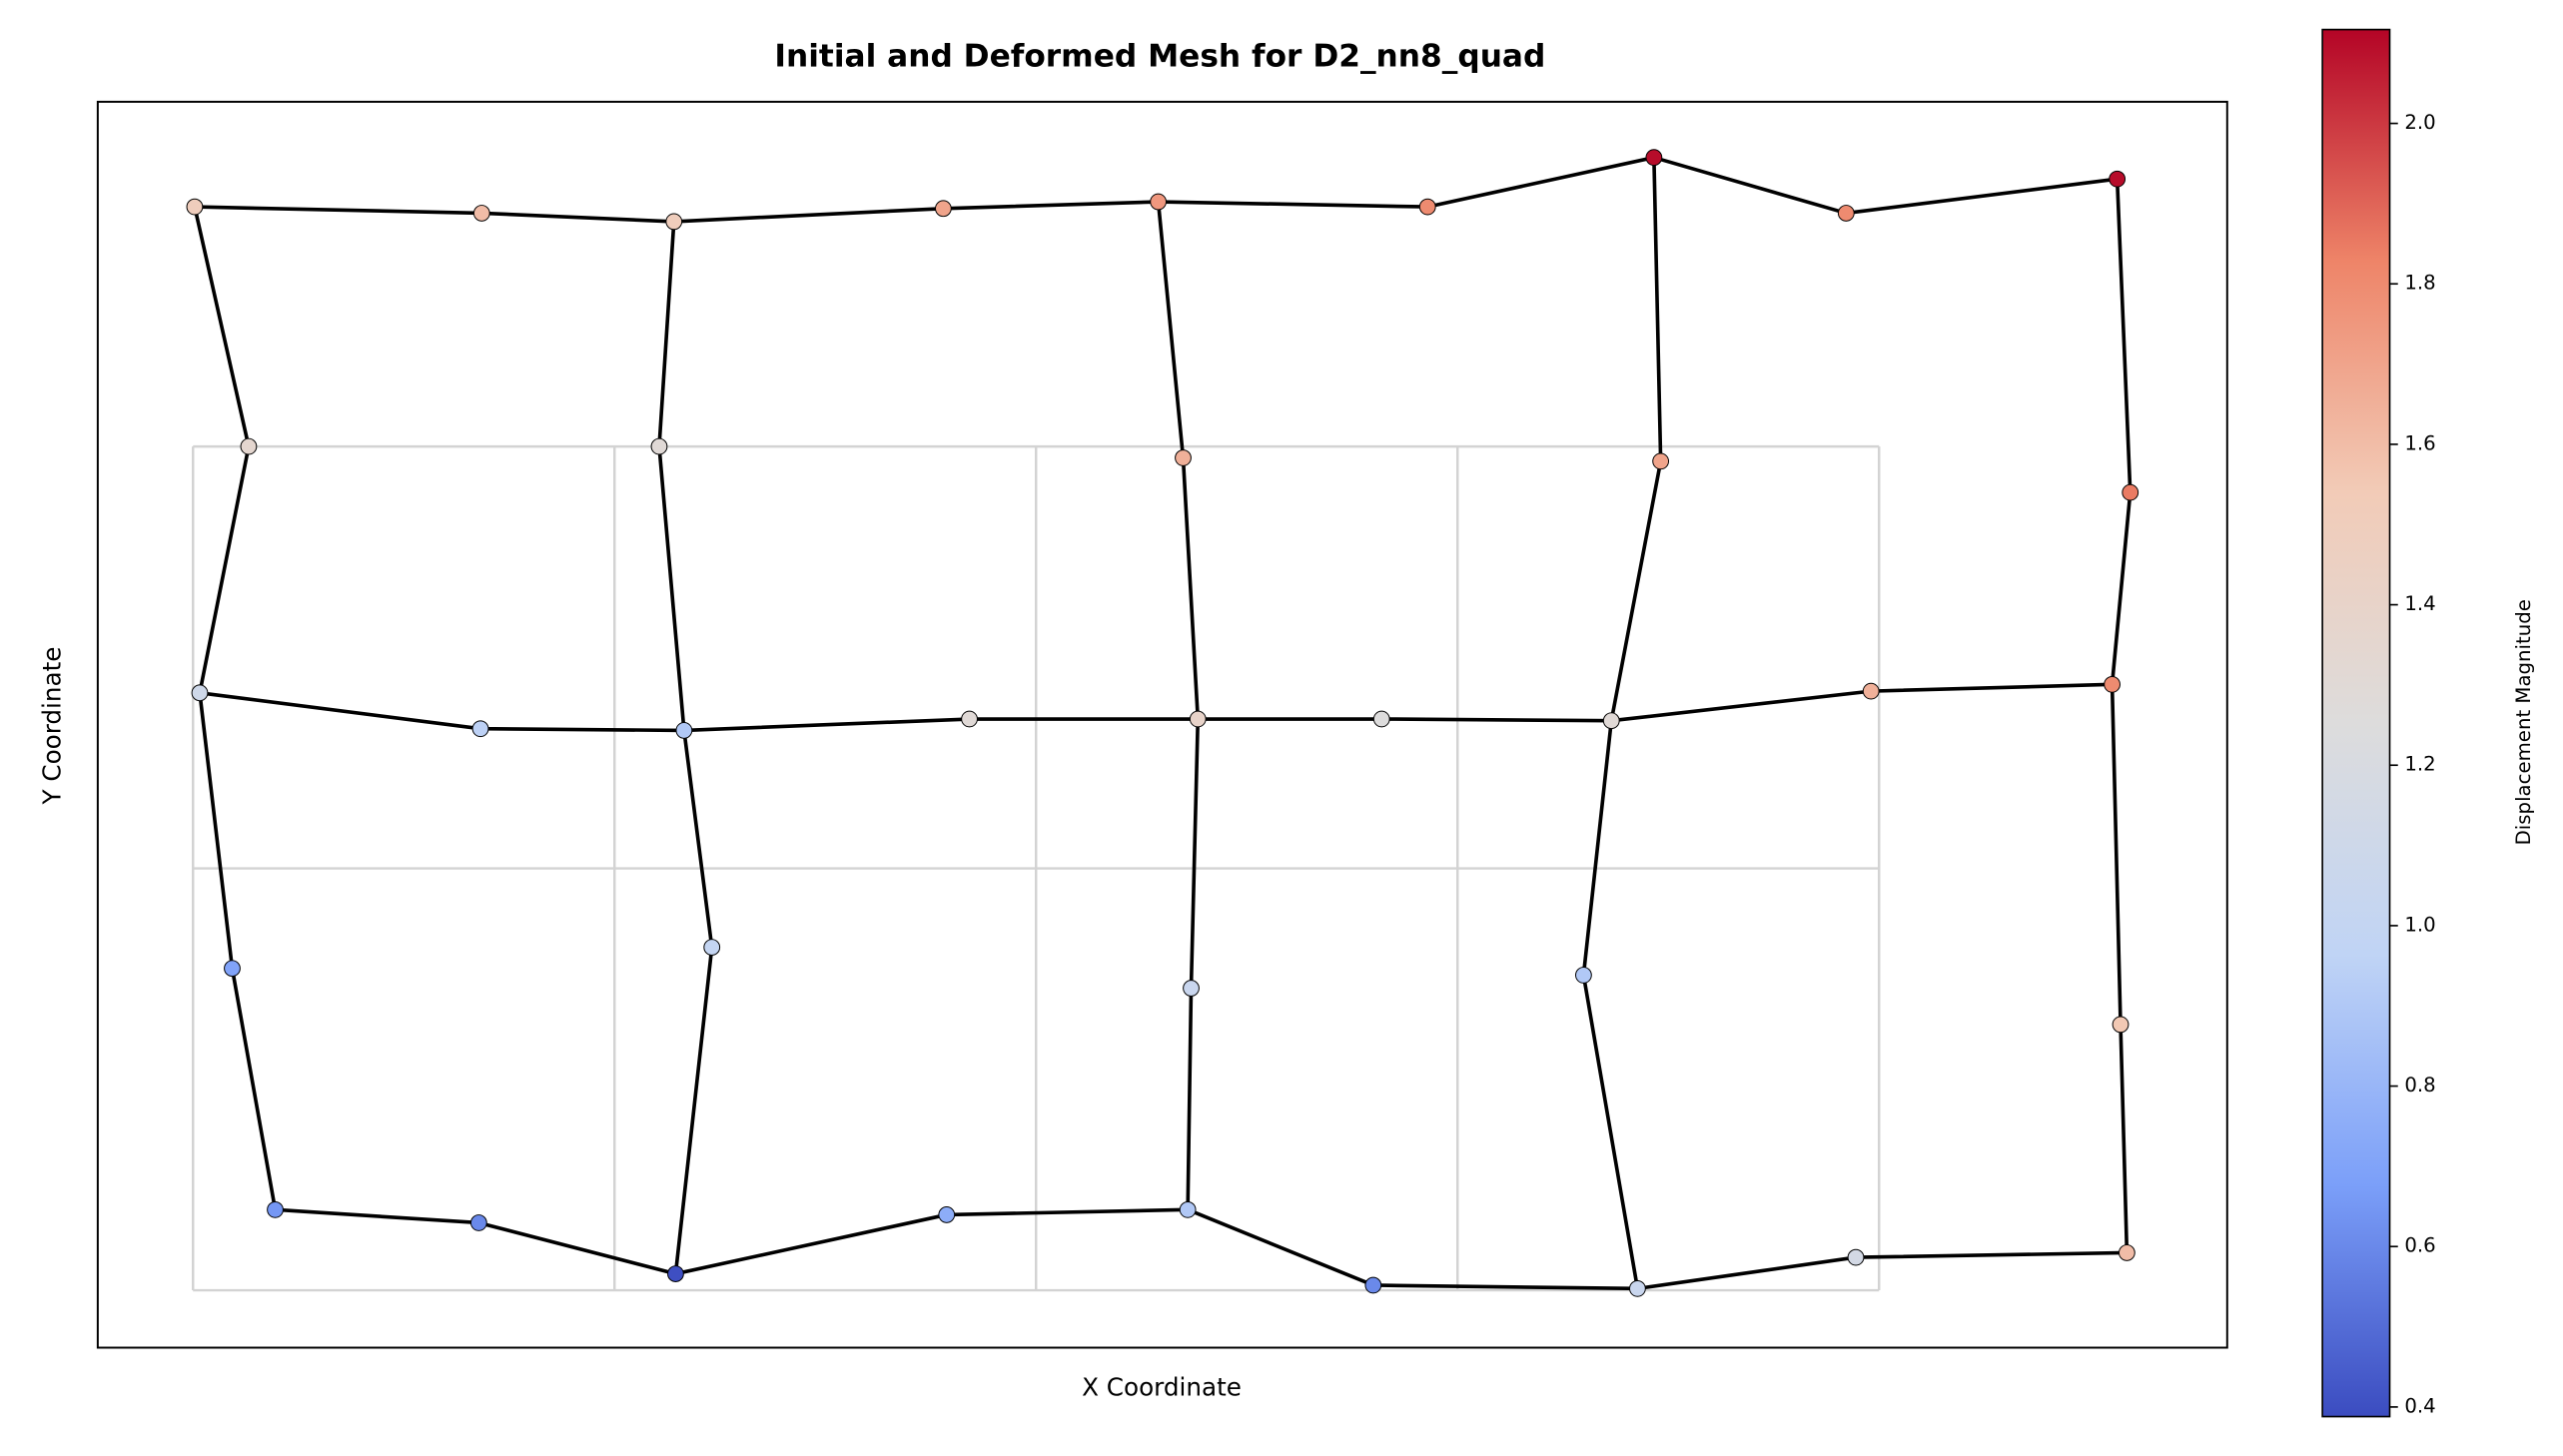 Image resolution: width=2563 pixels, height=1456 pixels. What do you see at coordinates (2523, 722) in the screenshot?
I see `colorbar-label: Displacement Magnitude` at bounding box center [2523, 722].